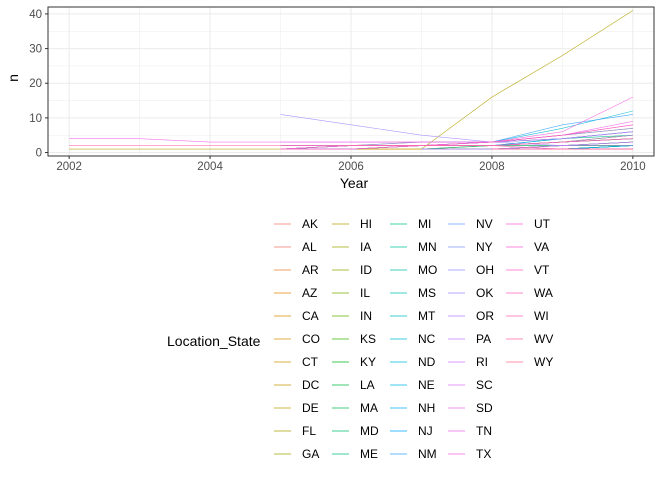 Image resolution: width=672 pixels, height=480 pixels. Describe the element at coordinates (35, 50) in the screenshot. I see `y-tick-label: 30` at that location.